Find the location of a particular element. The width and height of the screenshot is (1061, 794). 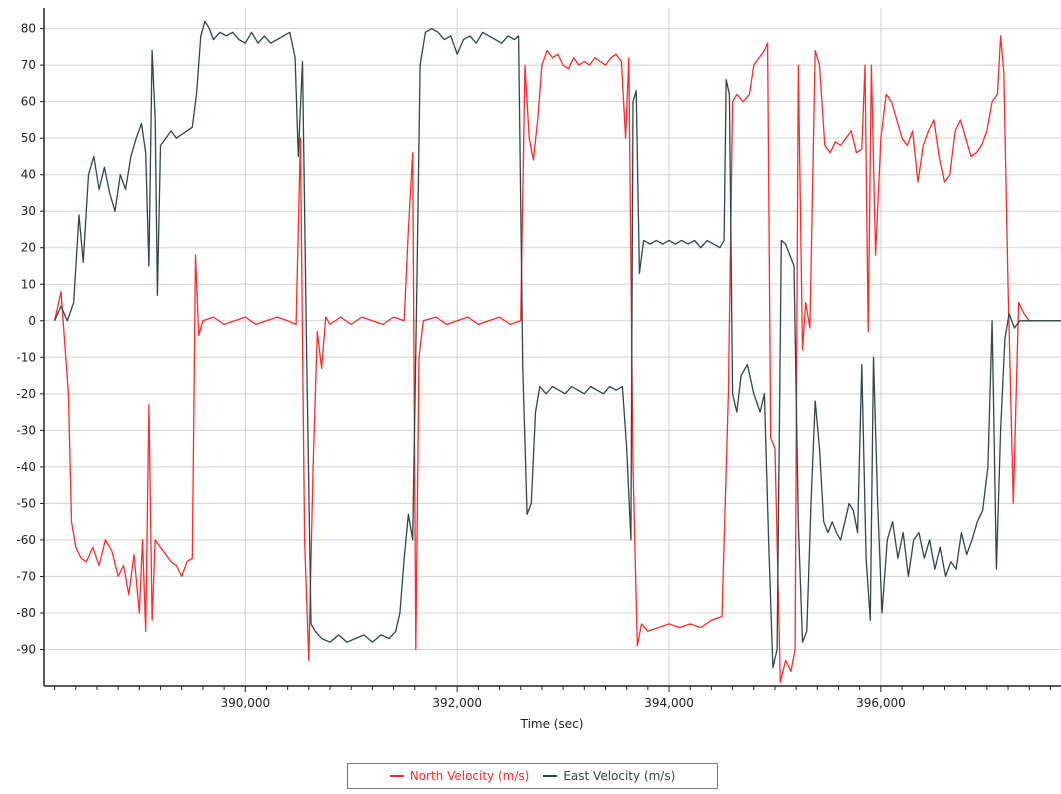

legend-item-north: North Velocity (m/s) is located at coordinates (459, 776).